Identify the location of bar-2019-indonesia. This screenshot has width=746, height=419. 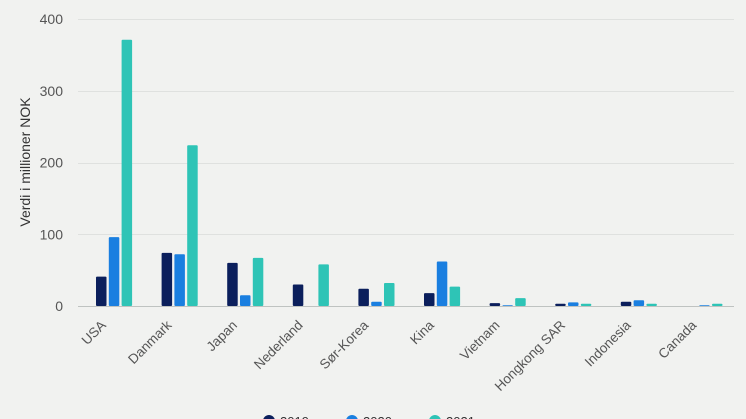
(626, 303).